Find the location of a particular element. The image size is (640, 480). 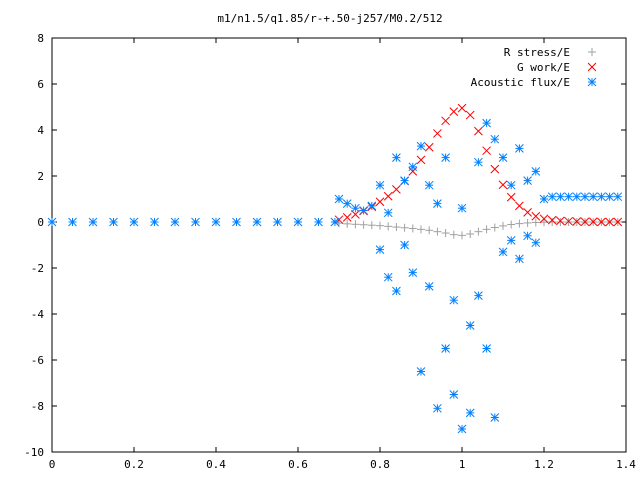

y-tick-label: 6 is located at coordinates (40, 84).